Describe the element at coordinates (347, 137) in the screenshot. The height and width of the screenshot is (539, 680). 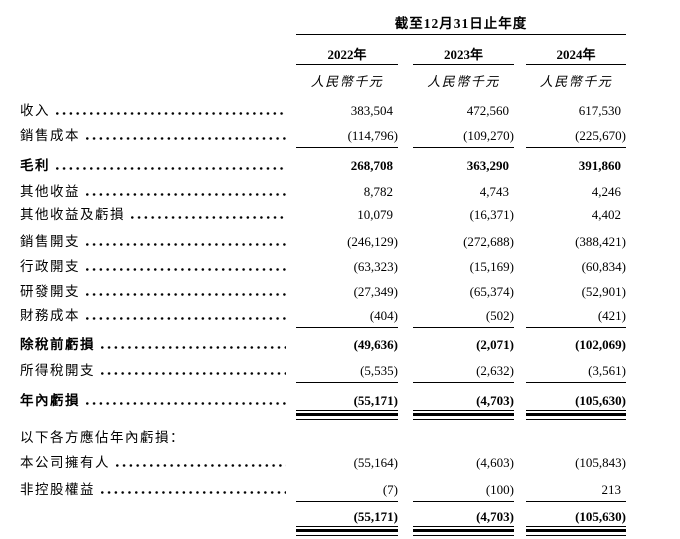
I see `value-cell-2022: (114,796)` at that location.